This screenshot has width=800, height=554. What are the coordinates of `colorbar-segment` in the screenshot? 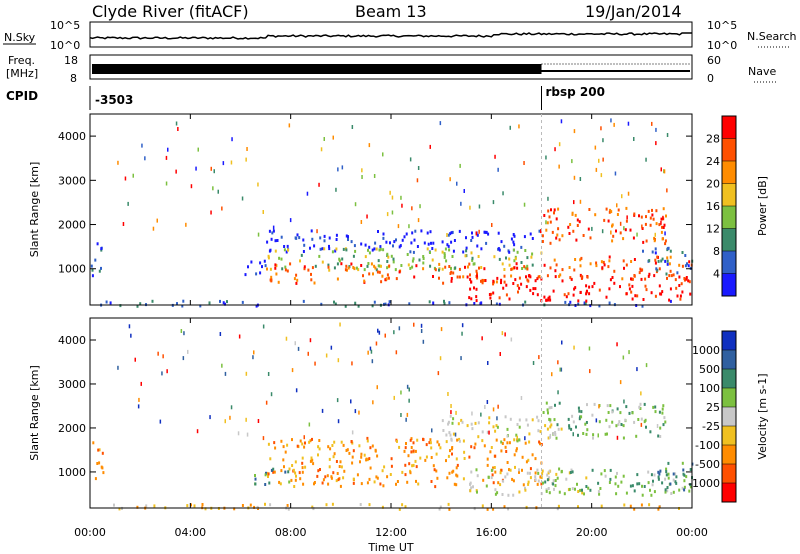 It's located at (729, 285).